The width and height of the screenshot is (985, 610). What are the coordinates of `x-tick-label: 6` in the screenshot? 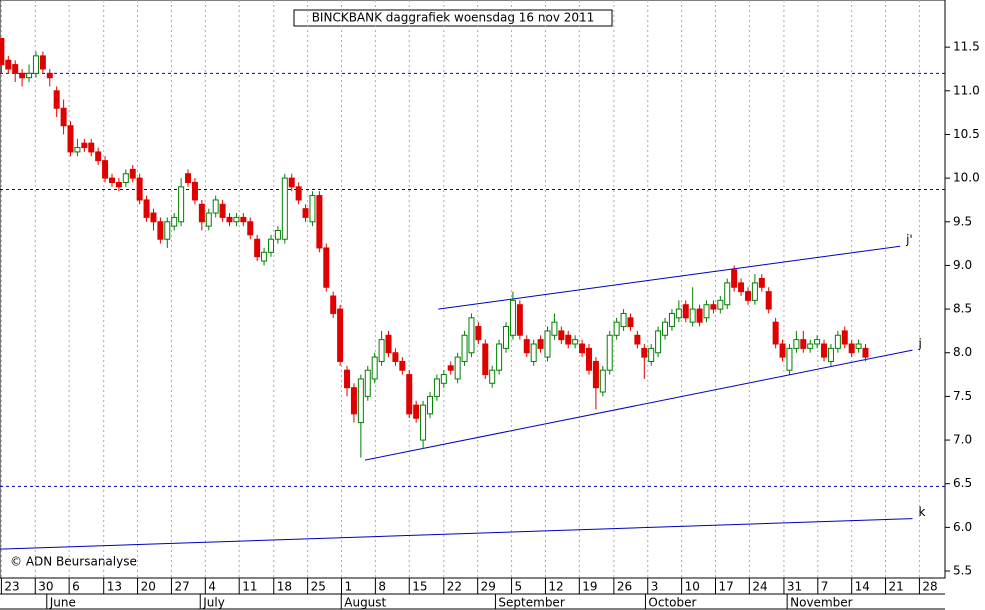 It's located at (76, 587).